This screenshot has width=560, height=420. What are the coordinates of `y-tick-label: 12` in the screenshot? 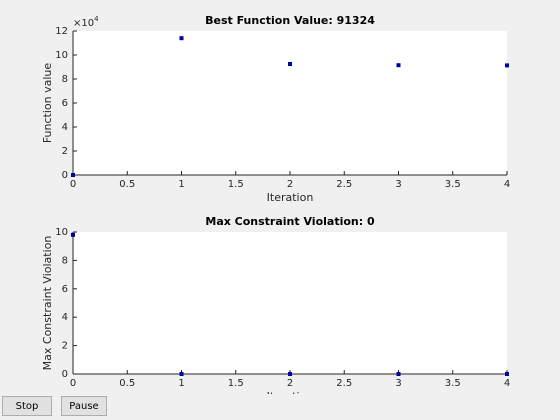 It's located at (61, 31).